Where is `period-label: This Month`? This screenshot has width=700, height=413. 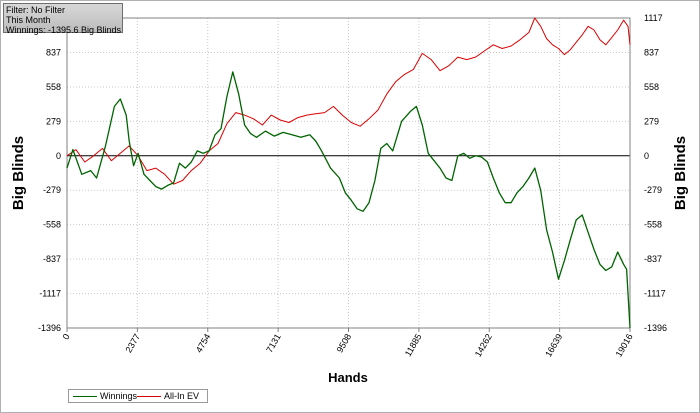 period-label: This Month is located at coordinates (28, 20).